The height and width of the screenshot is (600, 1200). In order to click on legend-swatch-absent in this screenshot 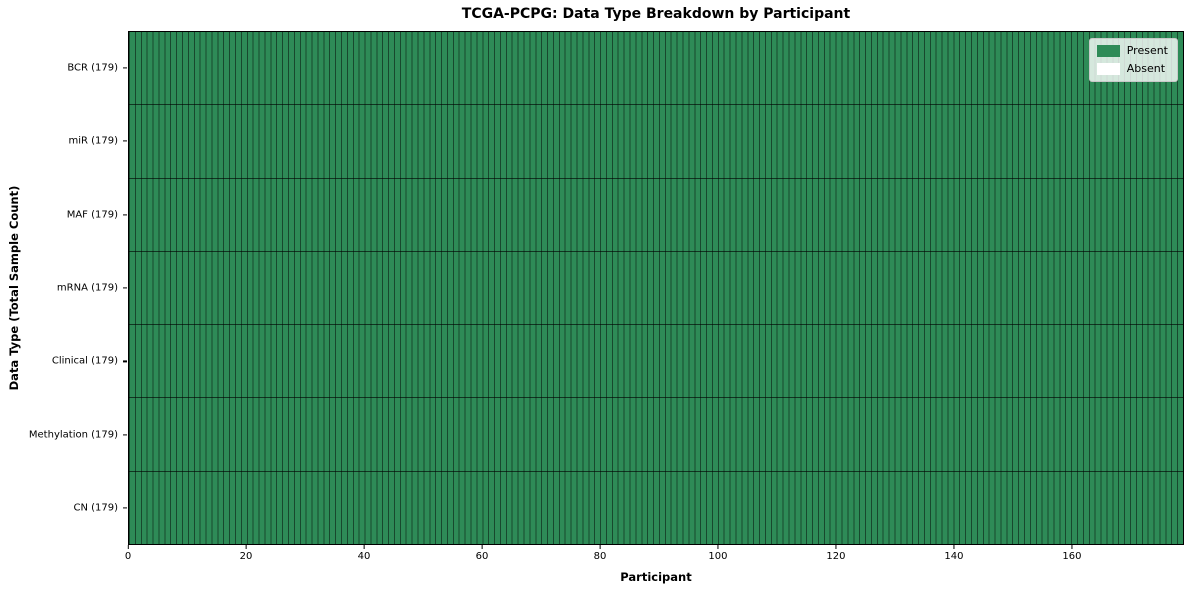, I will do `click(1108, 69)`.